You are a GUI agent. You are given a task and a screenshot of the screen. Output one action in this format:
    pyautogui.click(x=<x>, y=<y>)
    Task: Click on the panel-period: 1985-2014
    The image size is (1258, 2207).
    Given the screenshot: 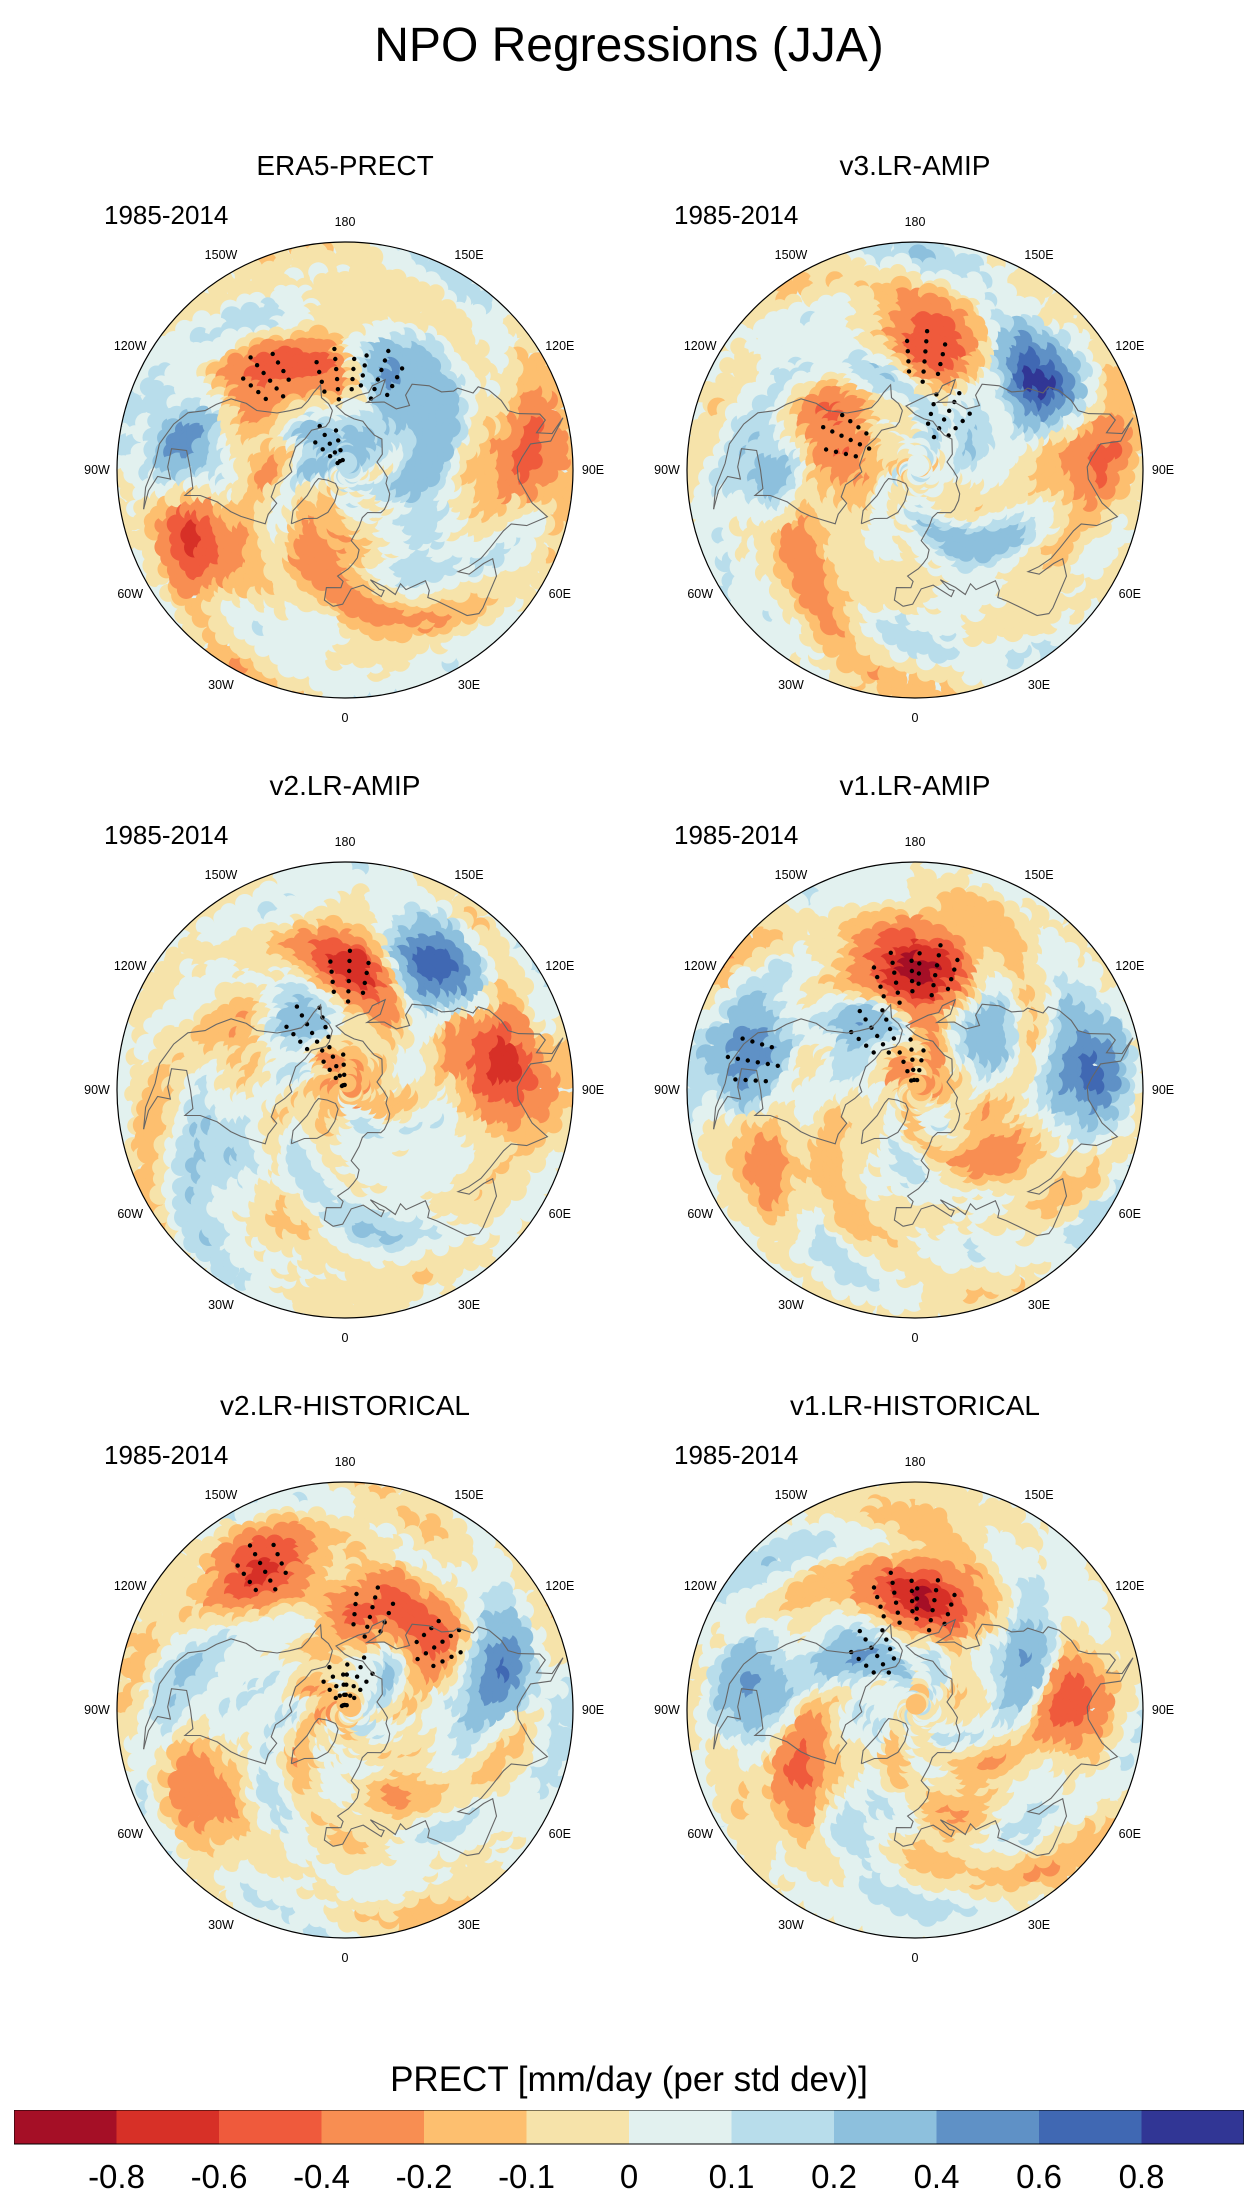 What is the action you would take?
    pyautogui.click(x=166, y=215)
    